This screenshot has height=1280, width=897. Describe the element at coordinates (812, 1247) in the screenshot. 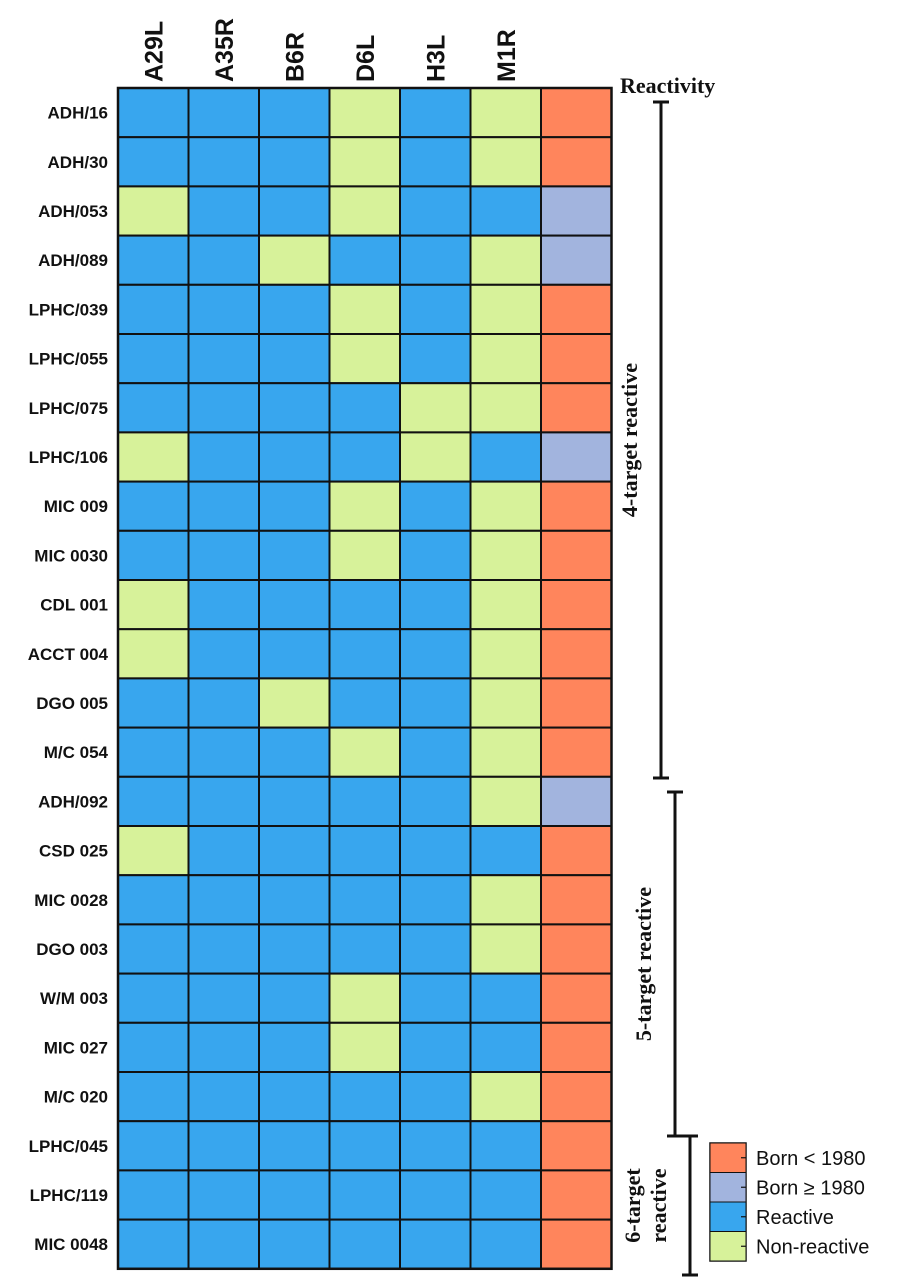

I see `legend-label: Non-reactive` at that location.